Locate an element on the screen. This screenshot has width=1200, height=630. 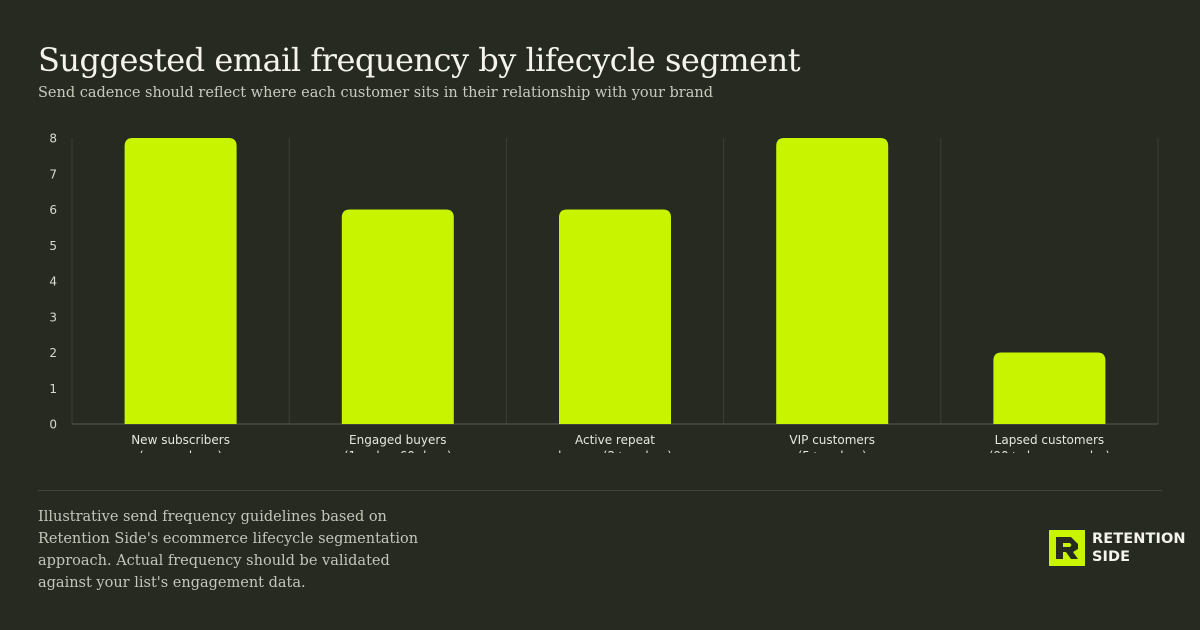
brand-logo: RETENTION SIDE is located at coordinates (1117, 548).